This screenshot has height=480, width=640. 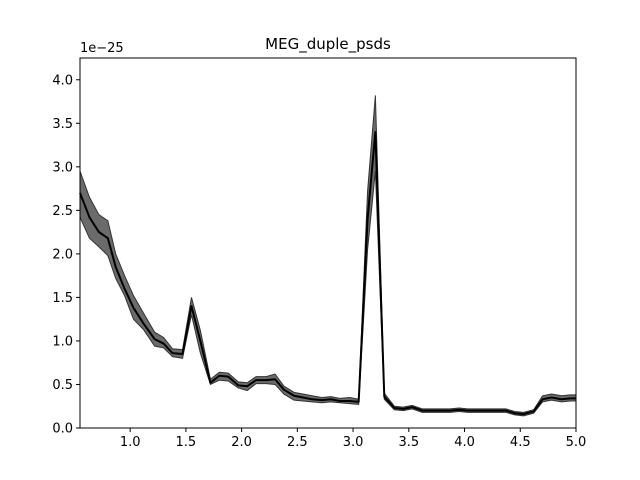 I want to click on y-tick-label: 0.5, so click(x=62, y=385).